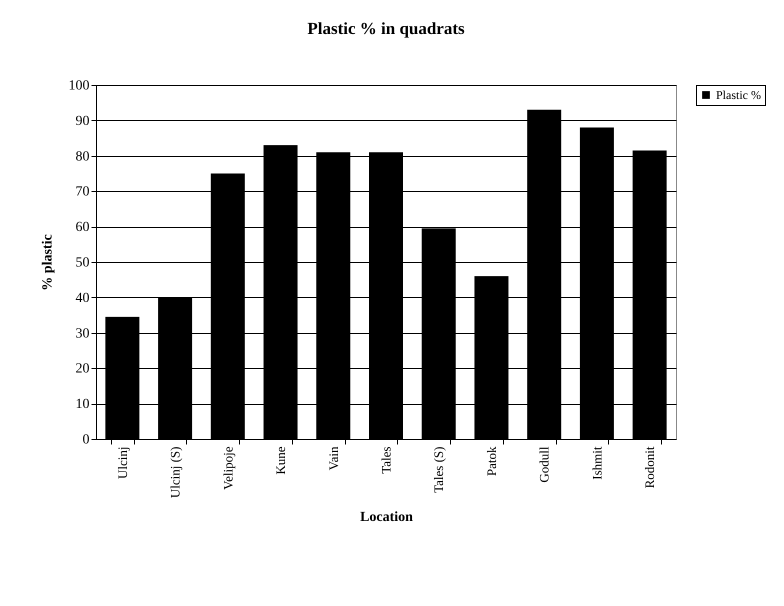 Image resolution: width=784 pixels, height=606 pixels. Describe the element at coordinates (48, 262) in the screenshot. I see `y-axis-title: % plastic` at that location.